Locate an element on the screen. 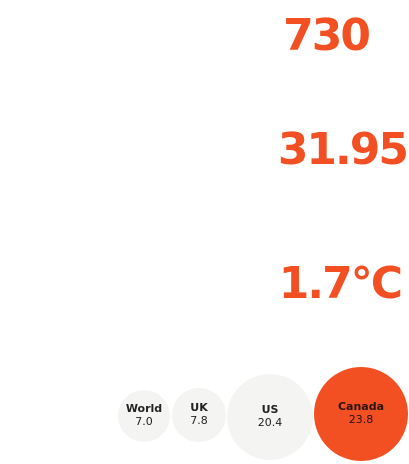 The width and height of the screenshot is (409, 464). bubble-world: World 7.0 is located at coordinates (144, 416).